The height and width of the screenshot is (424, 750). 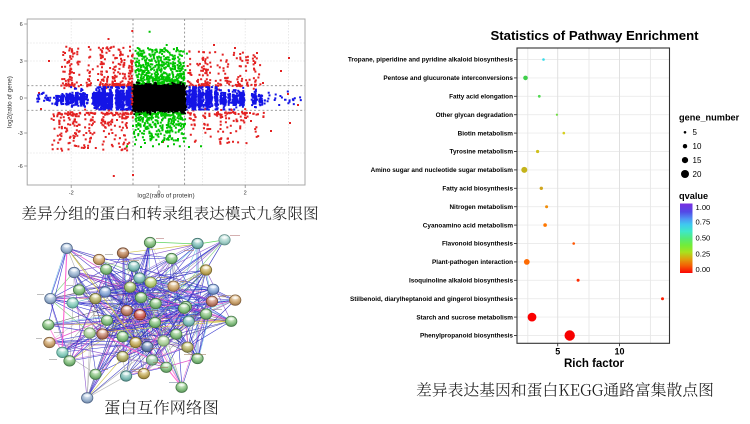 What do you see at coordinates (466, 336) in the screenshot?
I see `svg-text: Phenylpropanoid biosynthesis` at bounding box center [466, 336].